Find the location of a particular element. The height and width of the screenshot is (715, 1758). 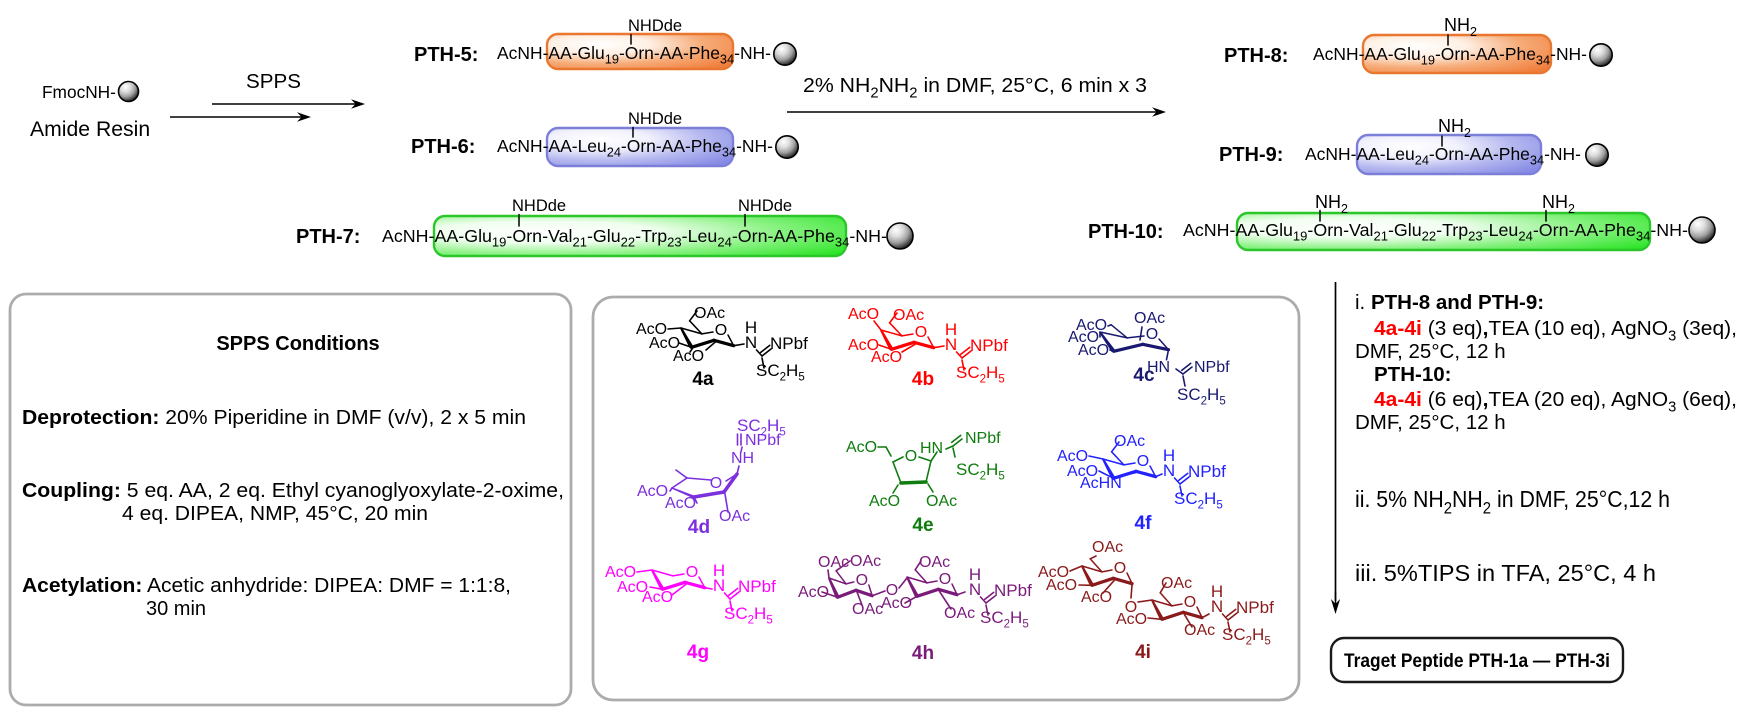

svg-text: PTH-6: is located at coordinates (443, 147).